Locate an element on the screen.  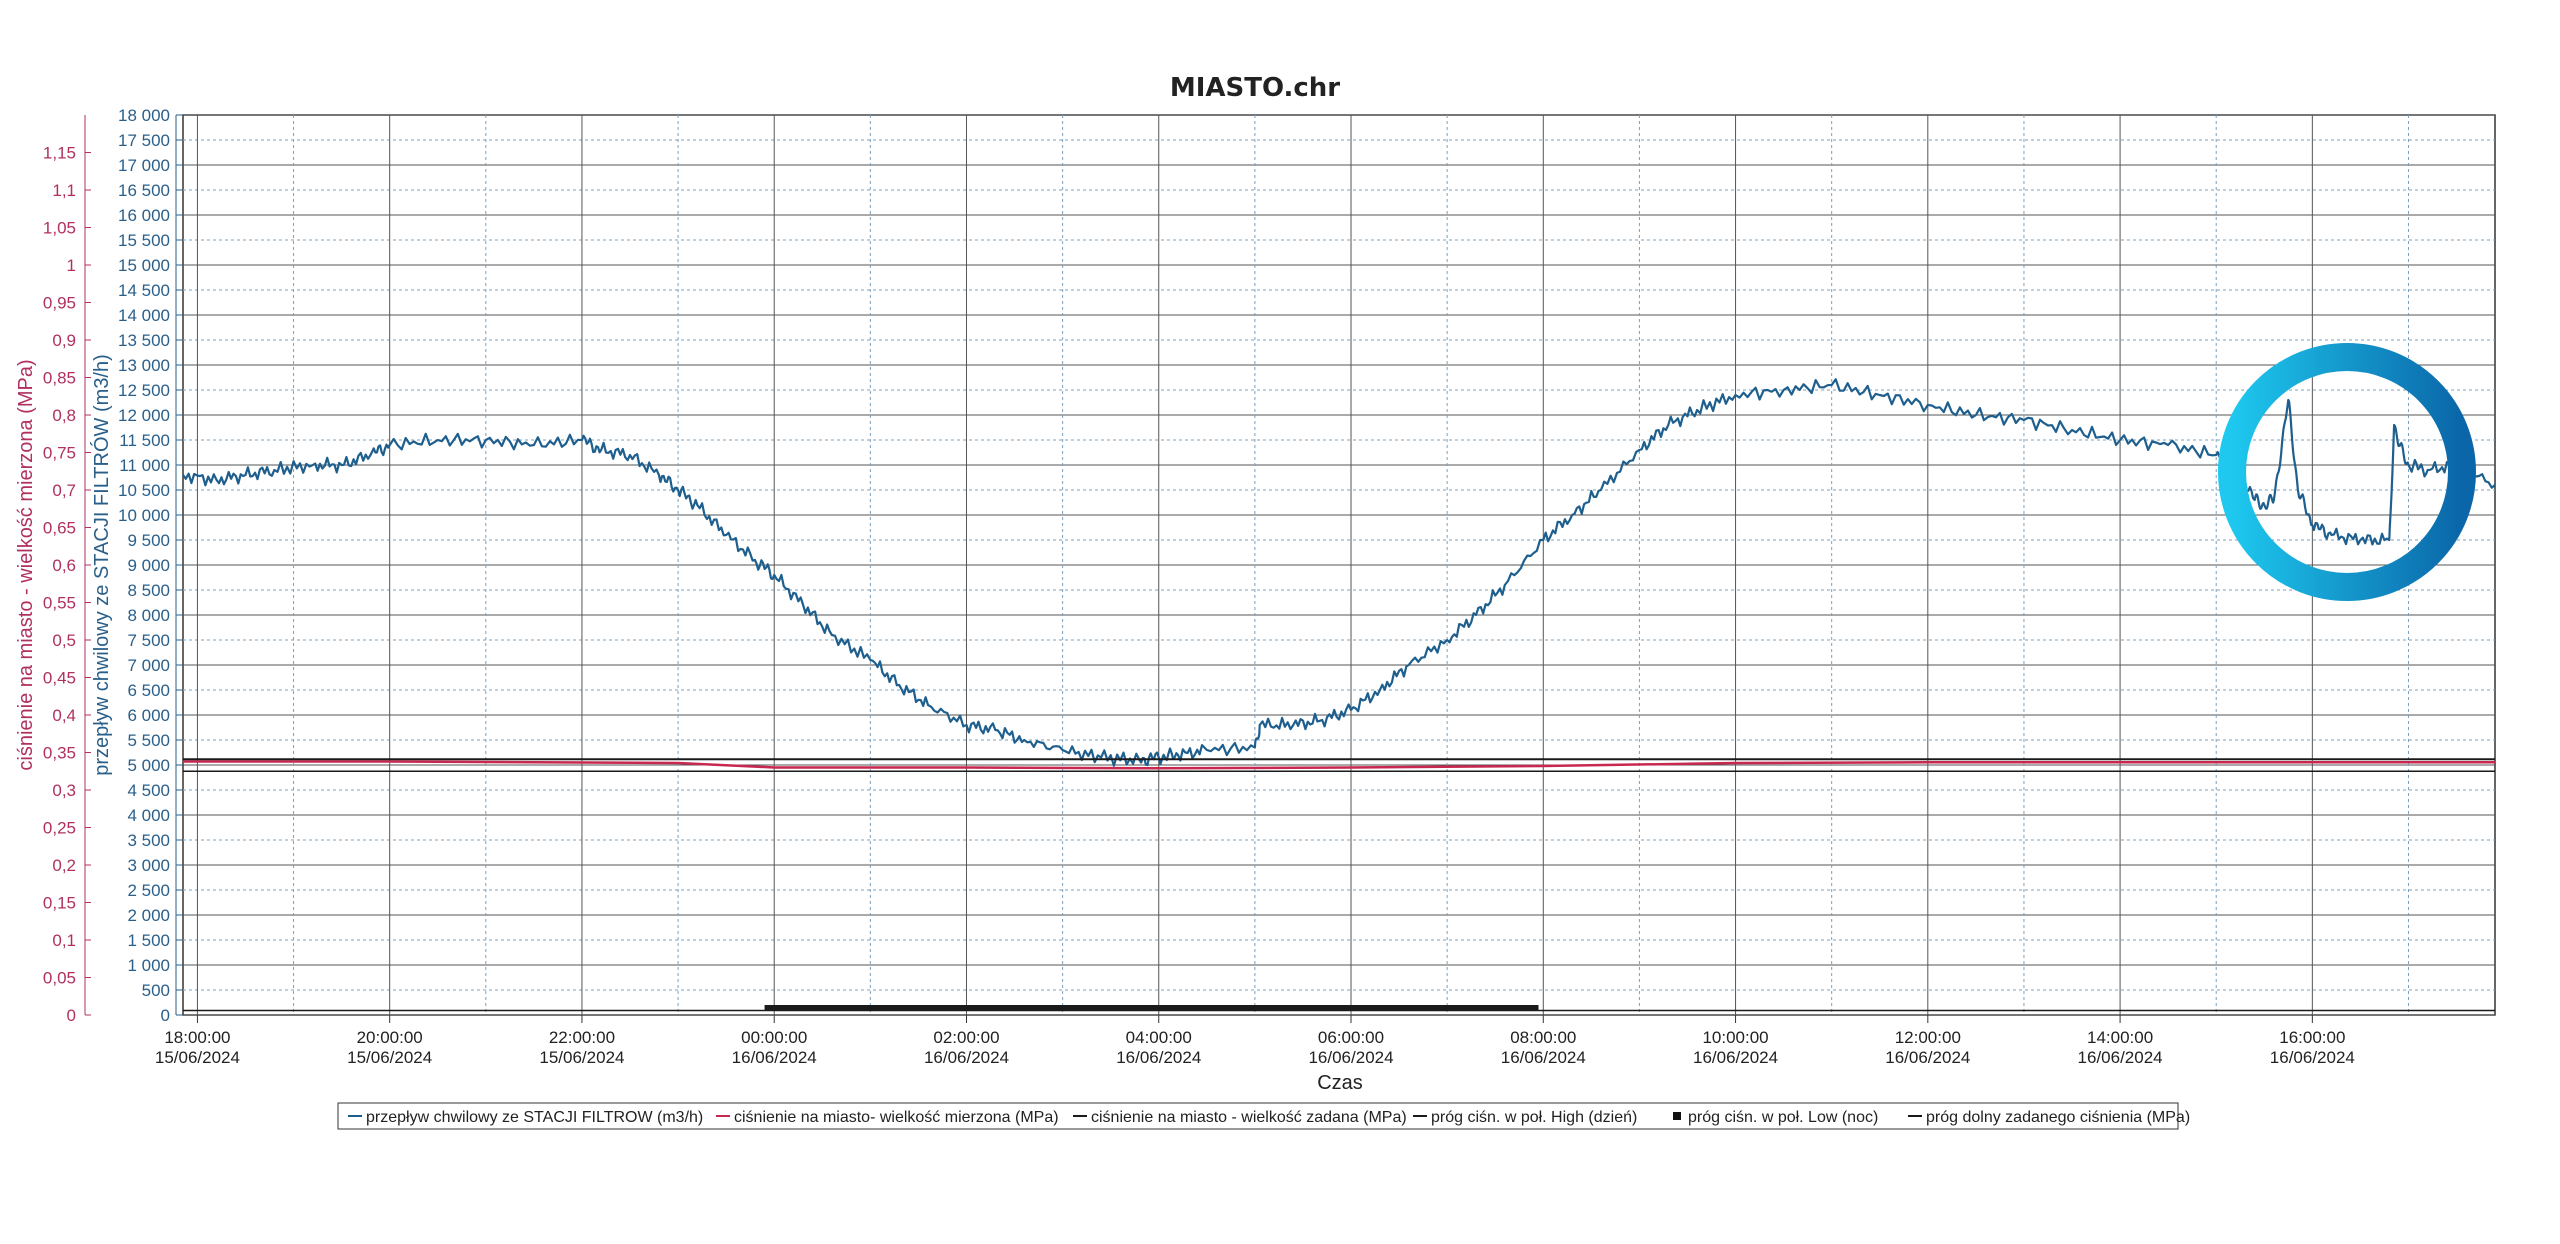
x-tick-label-time: 20:00:00 is located at coordinates (390, 1037).